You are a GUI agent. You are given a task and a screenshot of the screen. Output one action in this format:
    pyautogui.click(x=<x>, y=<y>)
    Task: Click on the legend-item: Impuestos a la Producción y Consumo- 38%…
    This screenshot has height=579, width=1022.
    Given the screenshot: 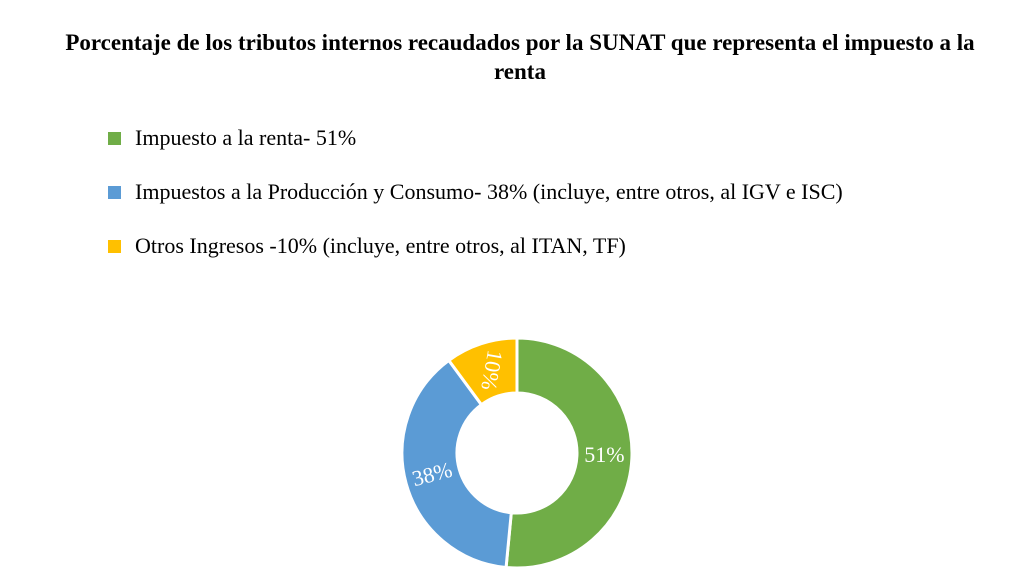 What is the action you would take?
    pyautogui.click(x=533, y=192)
    